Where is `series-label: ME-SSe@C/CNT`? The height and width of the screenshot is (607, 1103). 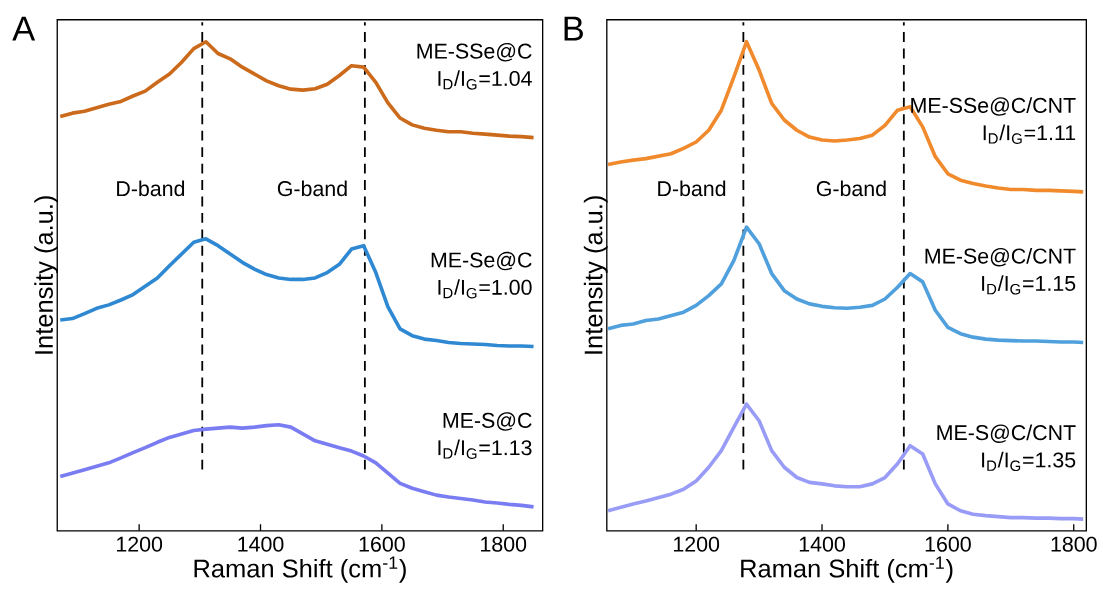
series-label: ME-SSe@C/CNT is located at coordinates (993, 106).